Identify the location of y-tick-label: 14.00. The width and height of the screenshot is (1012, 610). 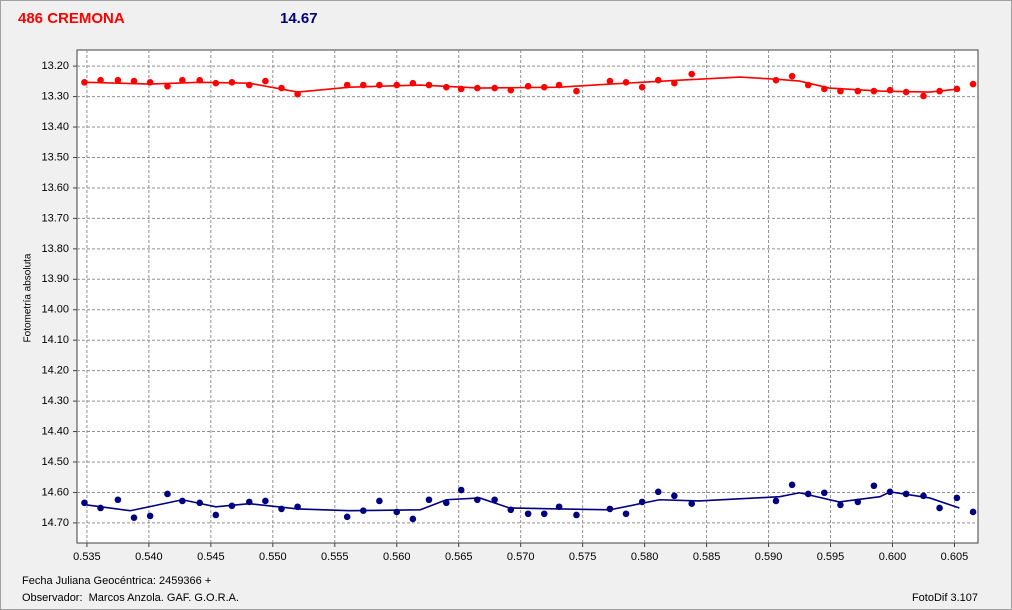
(55, 310).